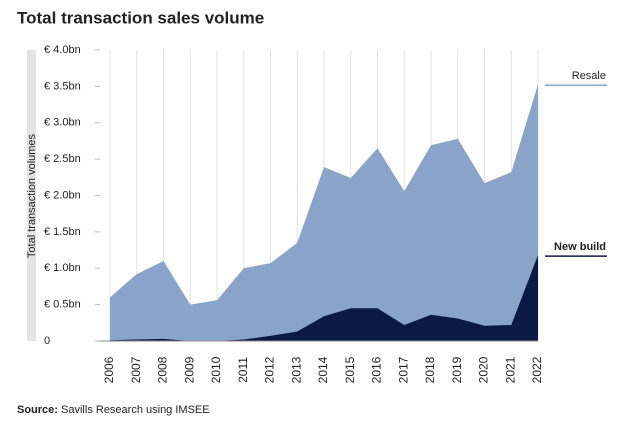  Describe the element at coordinates (270, 369) in the screenshot. I see `x-tick-label: 2012` at that location.